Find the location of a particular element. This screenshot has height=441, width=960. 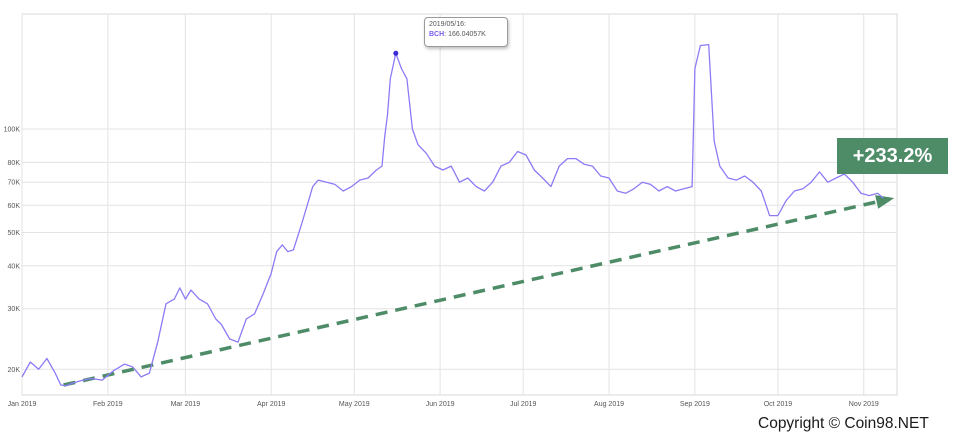

tooltip-value-row: BCH: 166.04057K is located at coordinates (457, 34).